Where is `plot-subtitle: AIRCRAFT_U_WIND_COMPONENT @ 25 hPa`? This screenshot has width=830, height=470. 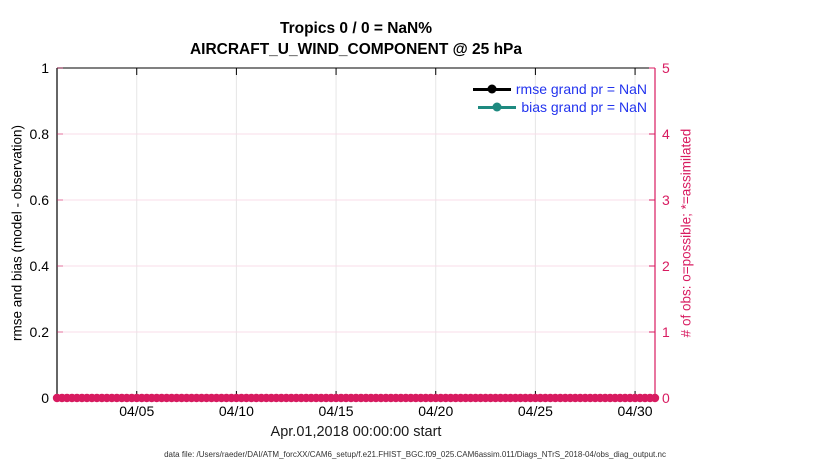 plot-subtitle: AIRCRAFT_U_WIND_COMPONENT @ 25 hPa is located at coordinates (356, 49).